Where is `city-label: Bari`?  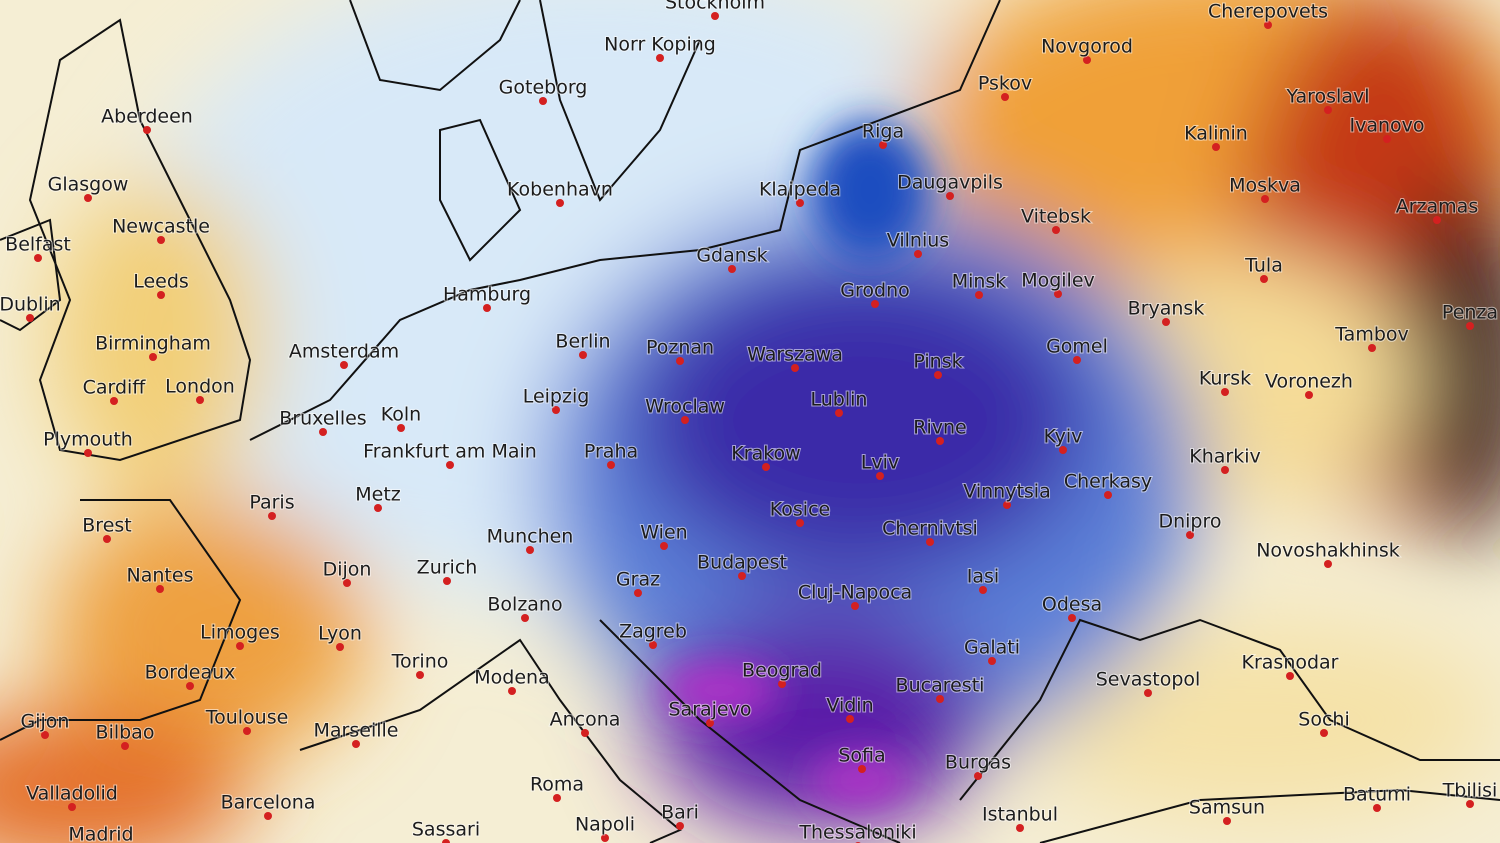
city-label: Bari is located at coordinates (680, 813).